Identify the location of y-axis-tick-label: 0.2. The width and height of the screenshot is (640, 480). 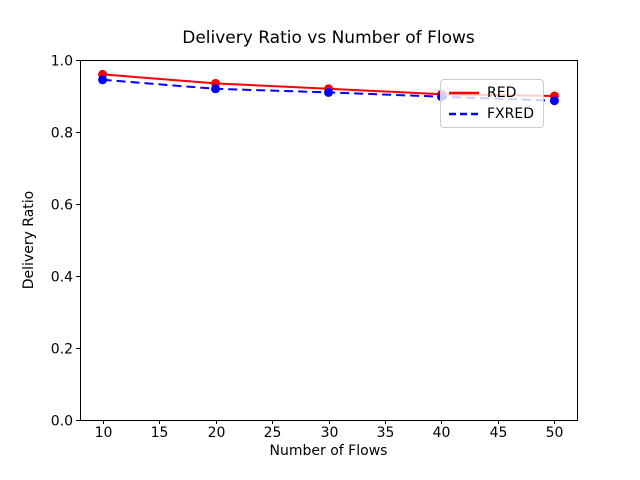
(62, 350).